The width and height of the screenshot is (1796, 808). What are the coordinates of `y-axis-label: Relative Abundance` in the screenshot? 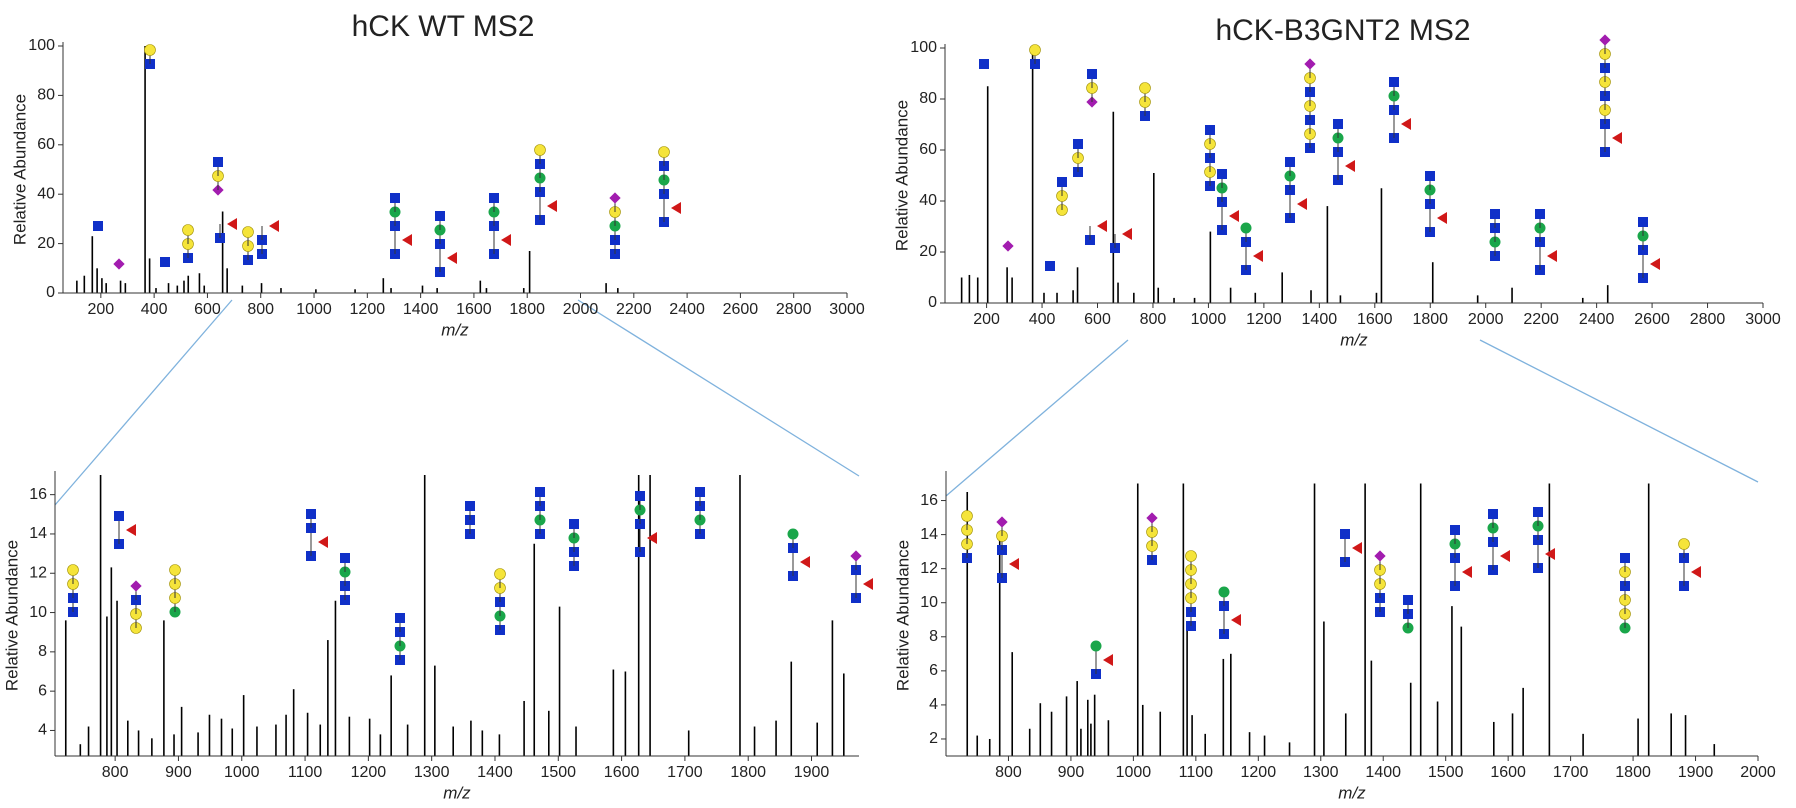 It's located at (901, 175).